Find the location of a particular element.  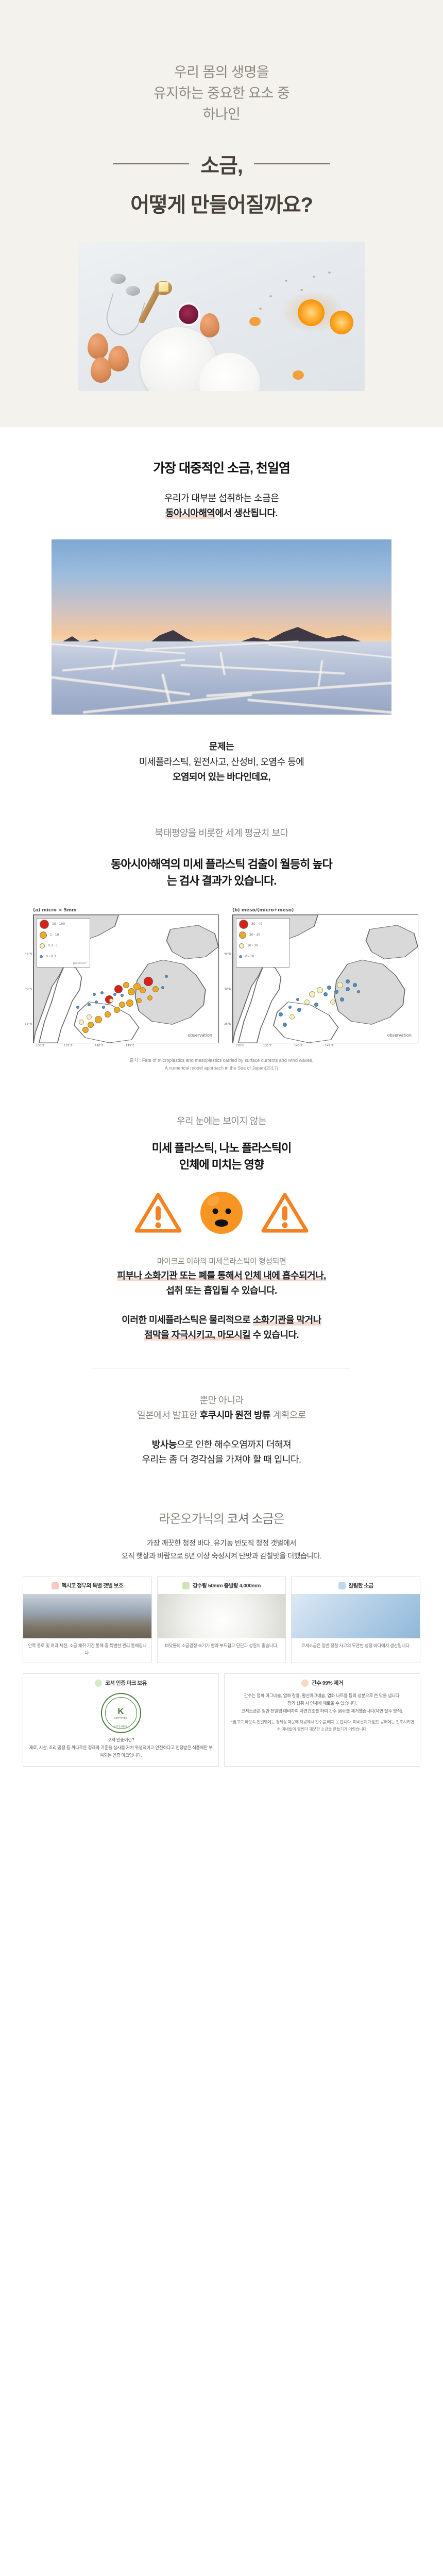

brand-title-c: 은 is located at coordinates (279, 1519).